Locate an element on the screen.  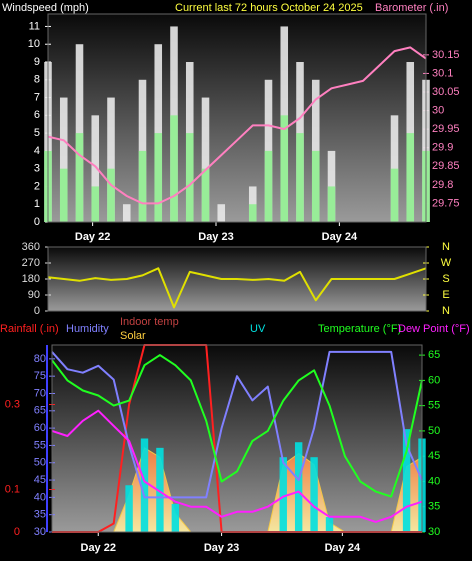
wind-label: Windspeed (mph) is located at coordinates (45, 8).